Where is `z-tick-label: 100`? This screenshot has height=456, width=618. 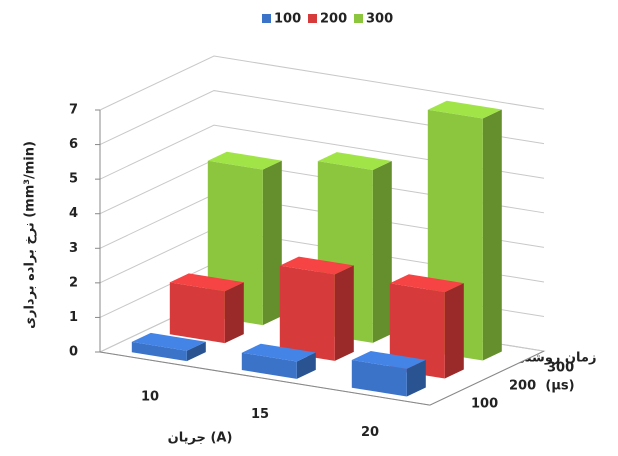
z-tick-label: 100 is located at coordinates (484, 404).